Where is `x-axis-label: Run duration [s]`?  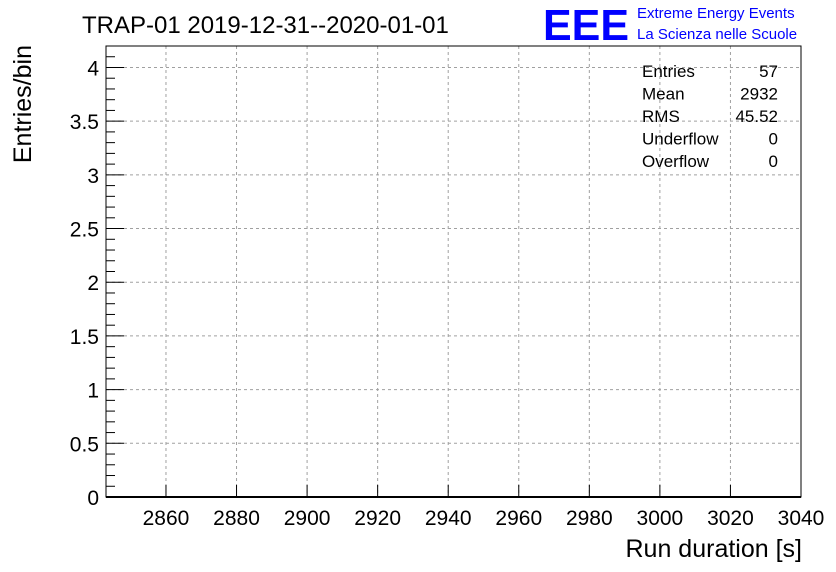 x-axis-label: Run duration [s] is located at coordinates (714, 549).